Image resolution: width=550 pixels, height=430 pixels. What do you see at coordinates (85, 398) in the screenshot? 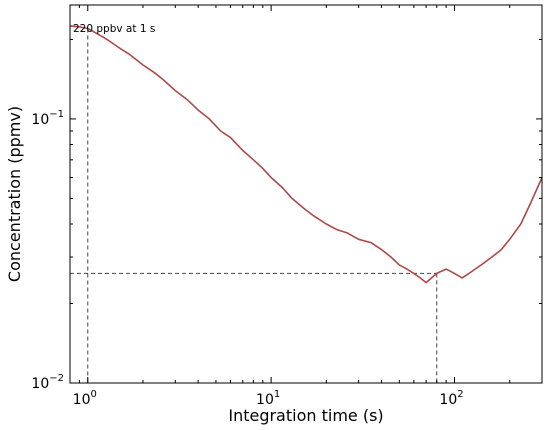
I see `x-tick-label: 10⁰` at bounding box center [85, 398].